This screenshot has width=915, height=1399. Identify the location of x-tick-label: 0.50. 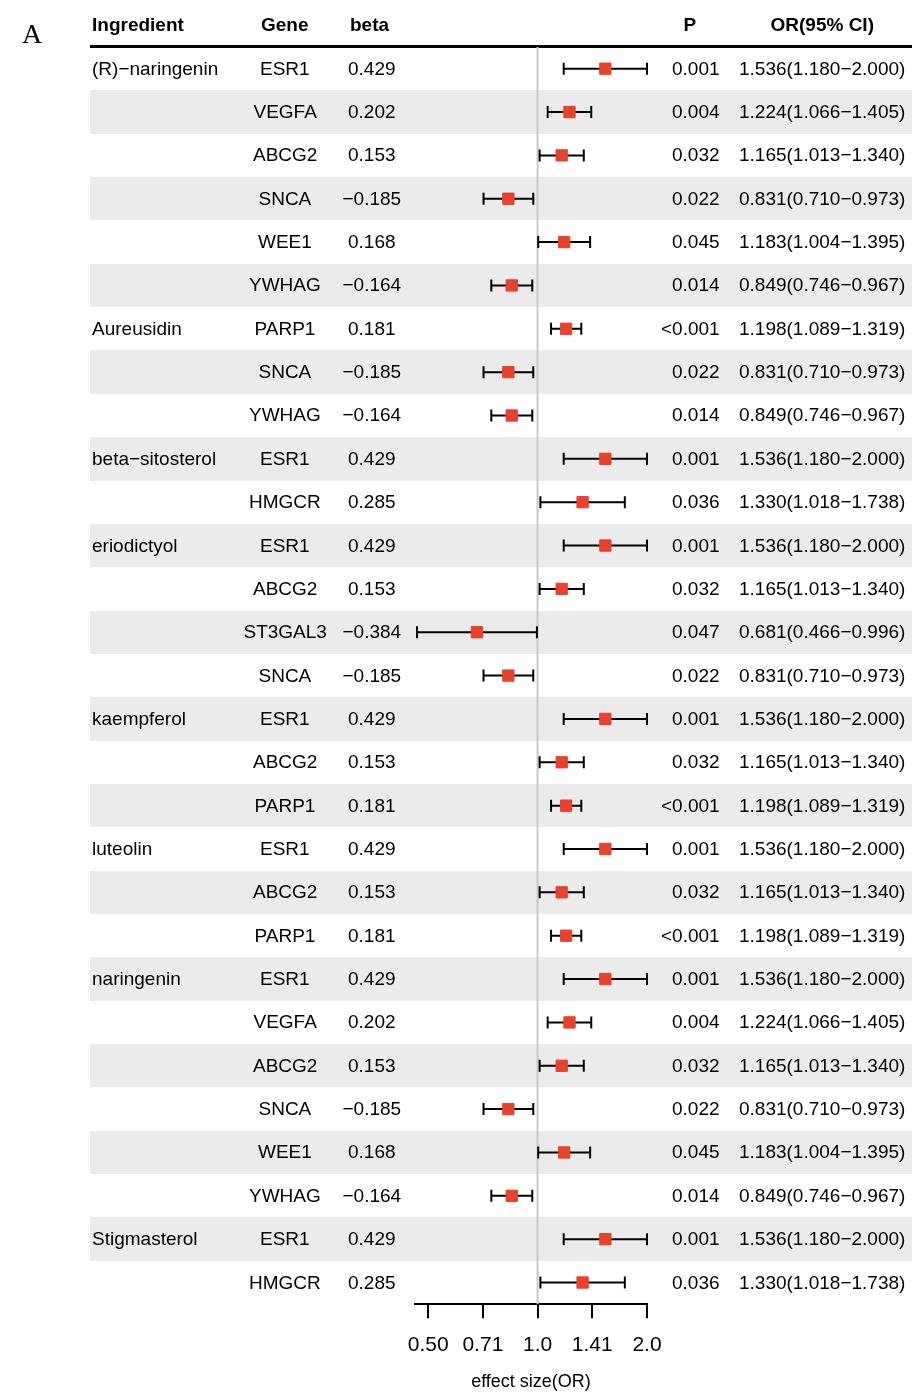
(428, 1343).